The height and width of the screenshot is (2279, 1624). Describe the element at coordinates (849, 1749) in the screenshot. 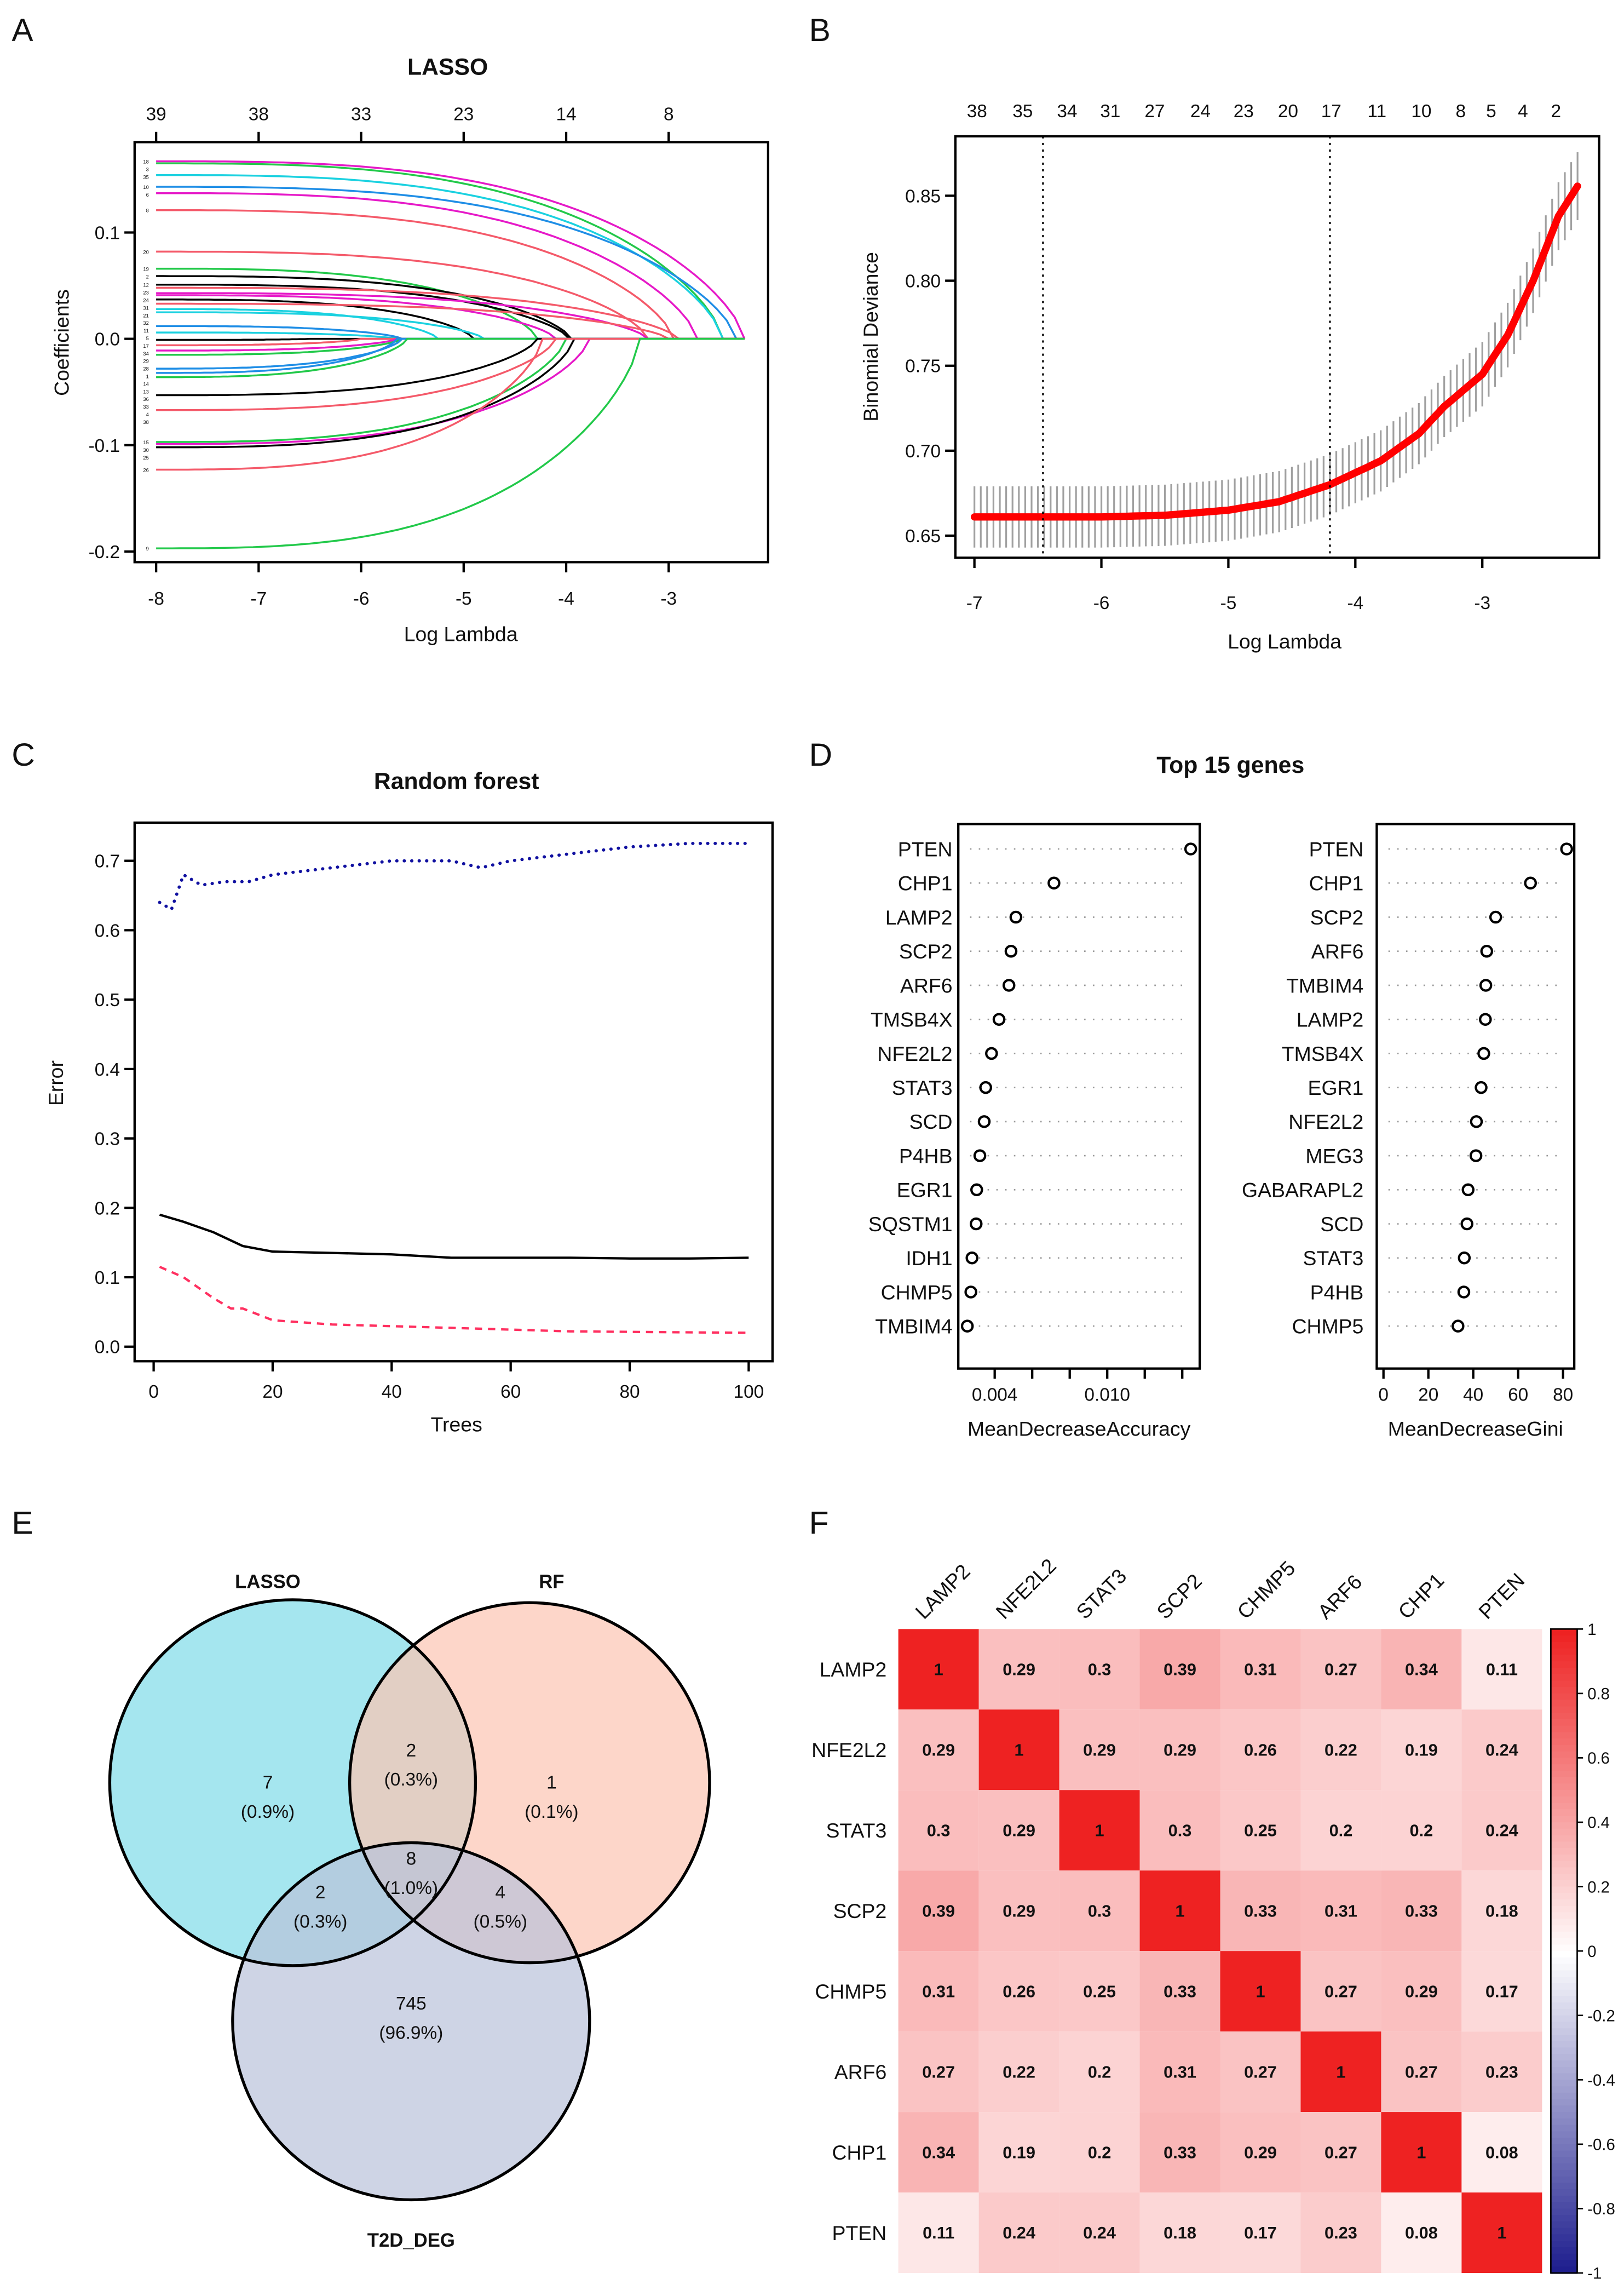

I see `heatmap-row-label: NFE2L2` at that location.